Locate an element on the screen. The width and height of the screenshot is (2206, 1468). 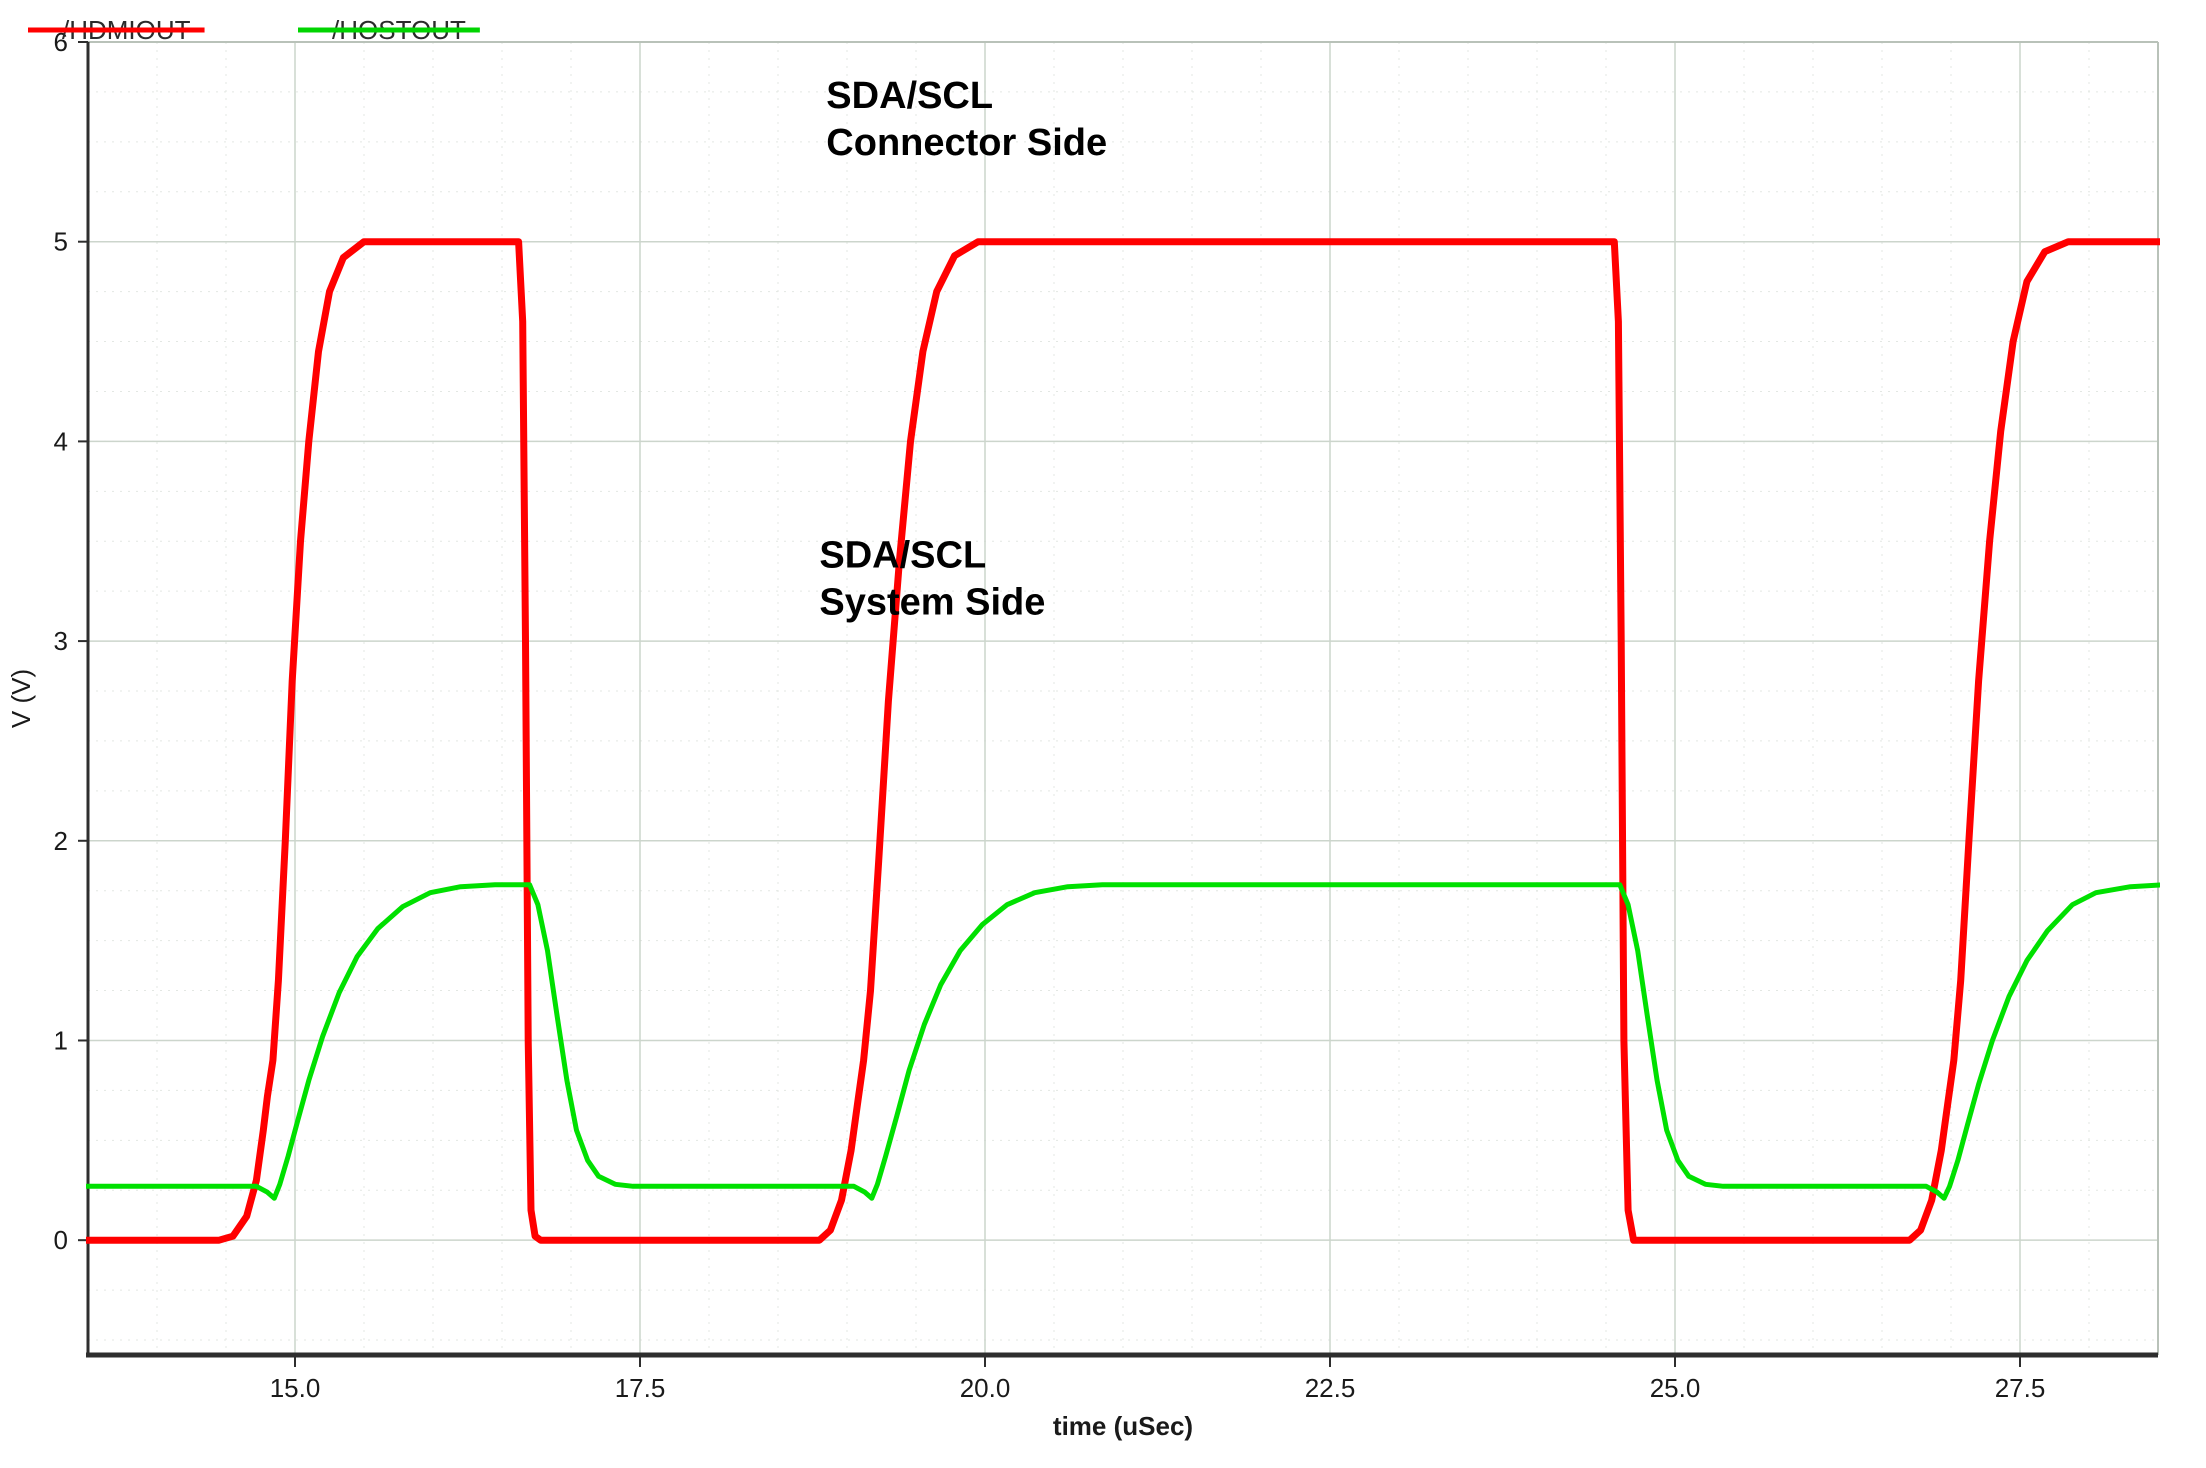
x-tick-label: 17.5 is located at coordinates (640, 1388).